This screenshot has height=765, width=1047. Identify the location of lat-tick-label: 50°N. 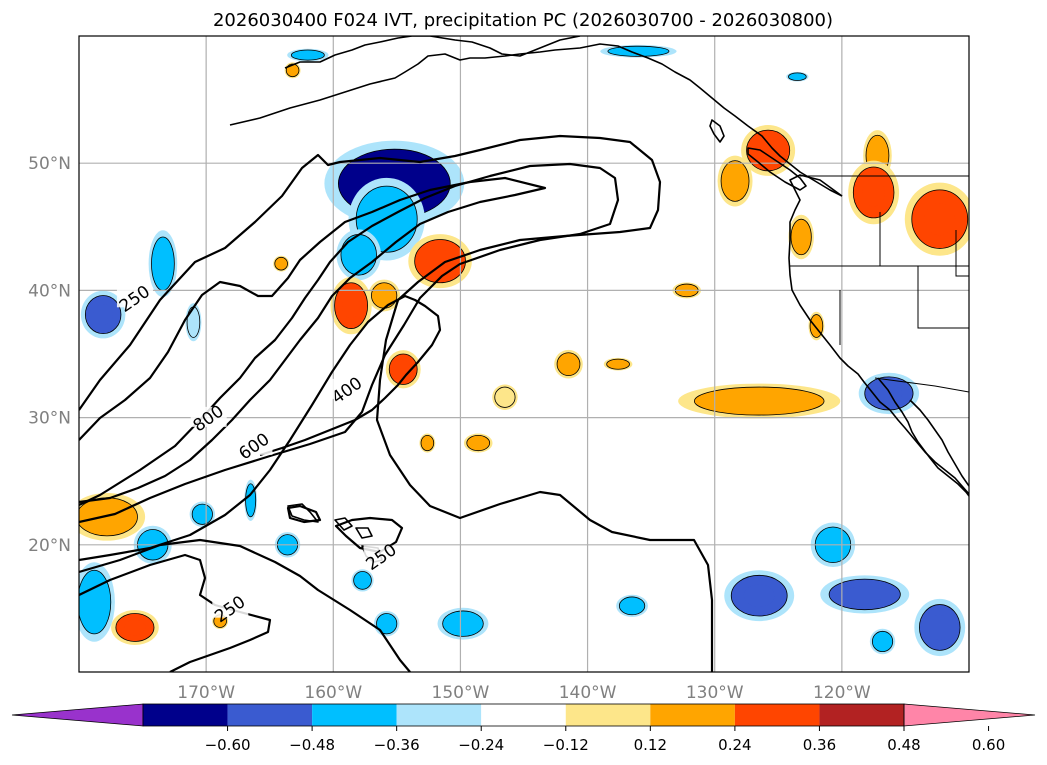
(49, 164).